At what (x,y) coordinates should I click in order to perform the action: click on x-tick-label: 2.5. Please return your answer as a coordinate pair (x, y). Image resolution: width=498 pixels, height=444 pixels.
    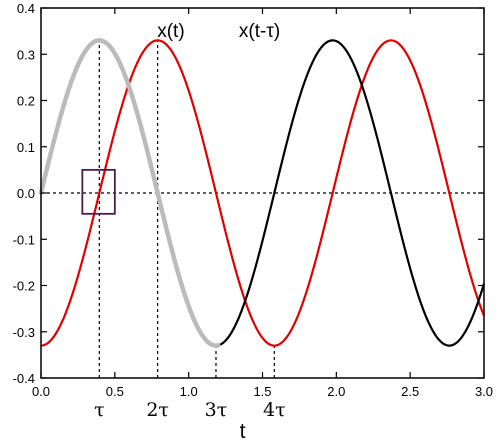
    Looking at the image, I should click on (410, 391).